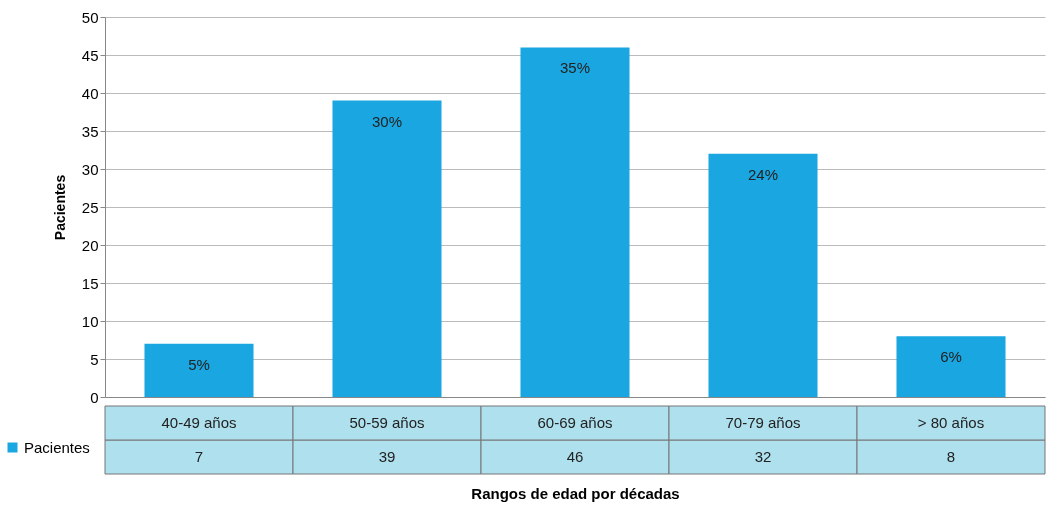 The image size is (1059, 527). What do you see at coordinates (94, 397) in the screenshot?
I see `y-tick-label: 0` at bounding box center [94, 397].